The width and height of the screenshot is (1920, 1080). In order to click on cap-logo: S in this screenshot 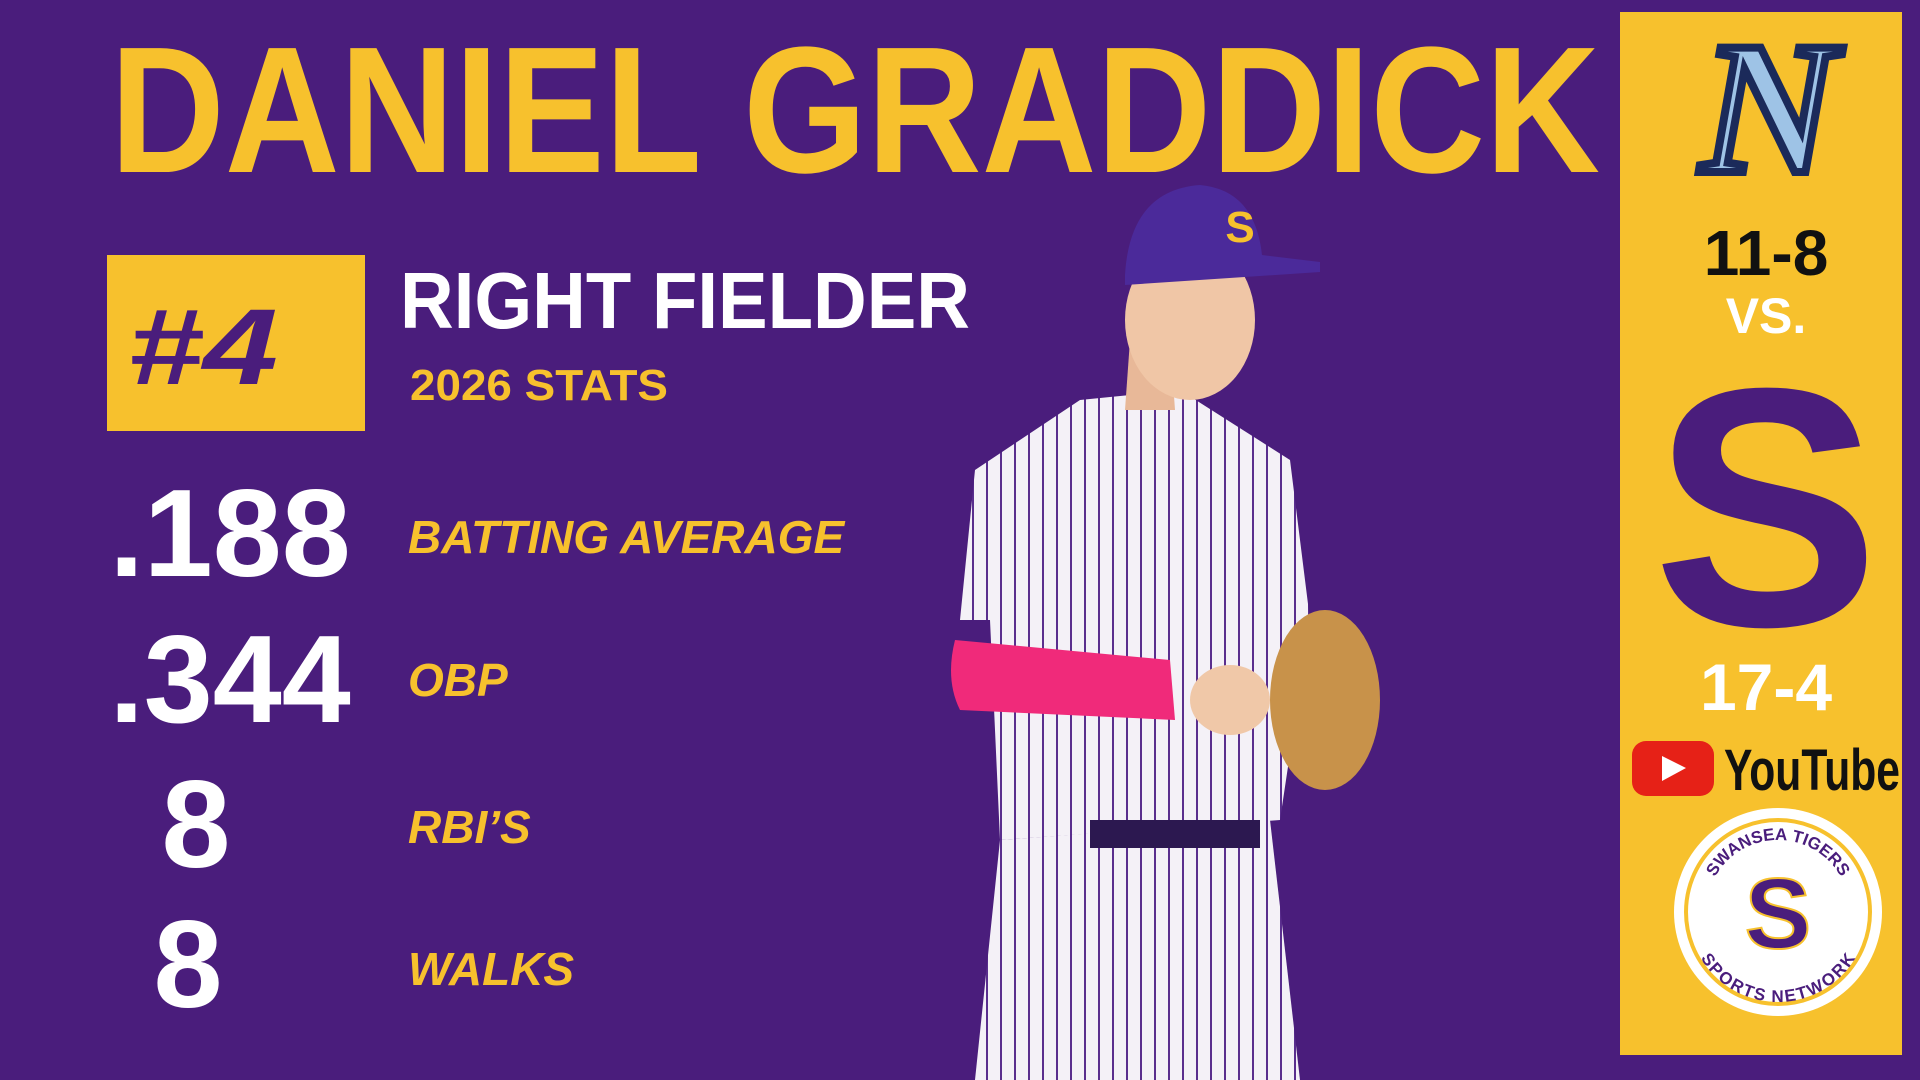, I will do `click(1239, 227)`.